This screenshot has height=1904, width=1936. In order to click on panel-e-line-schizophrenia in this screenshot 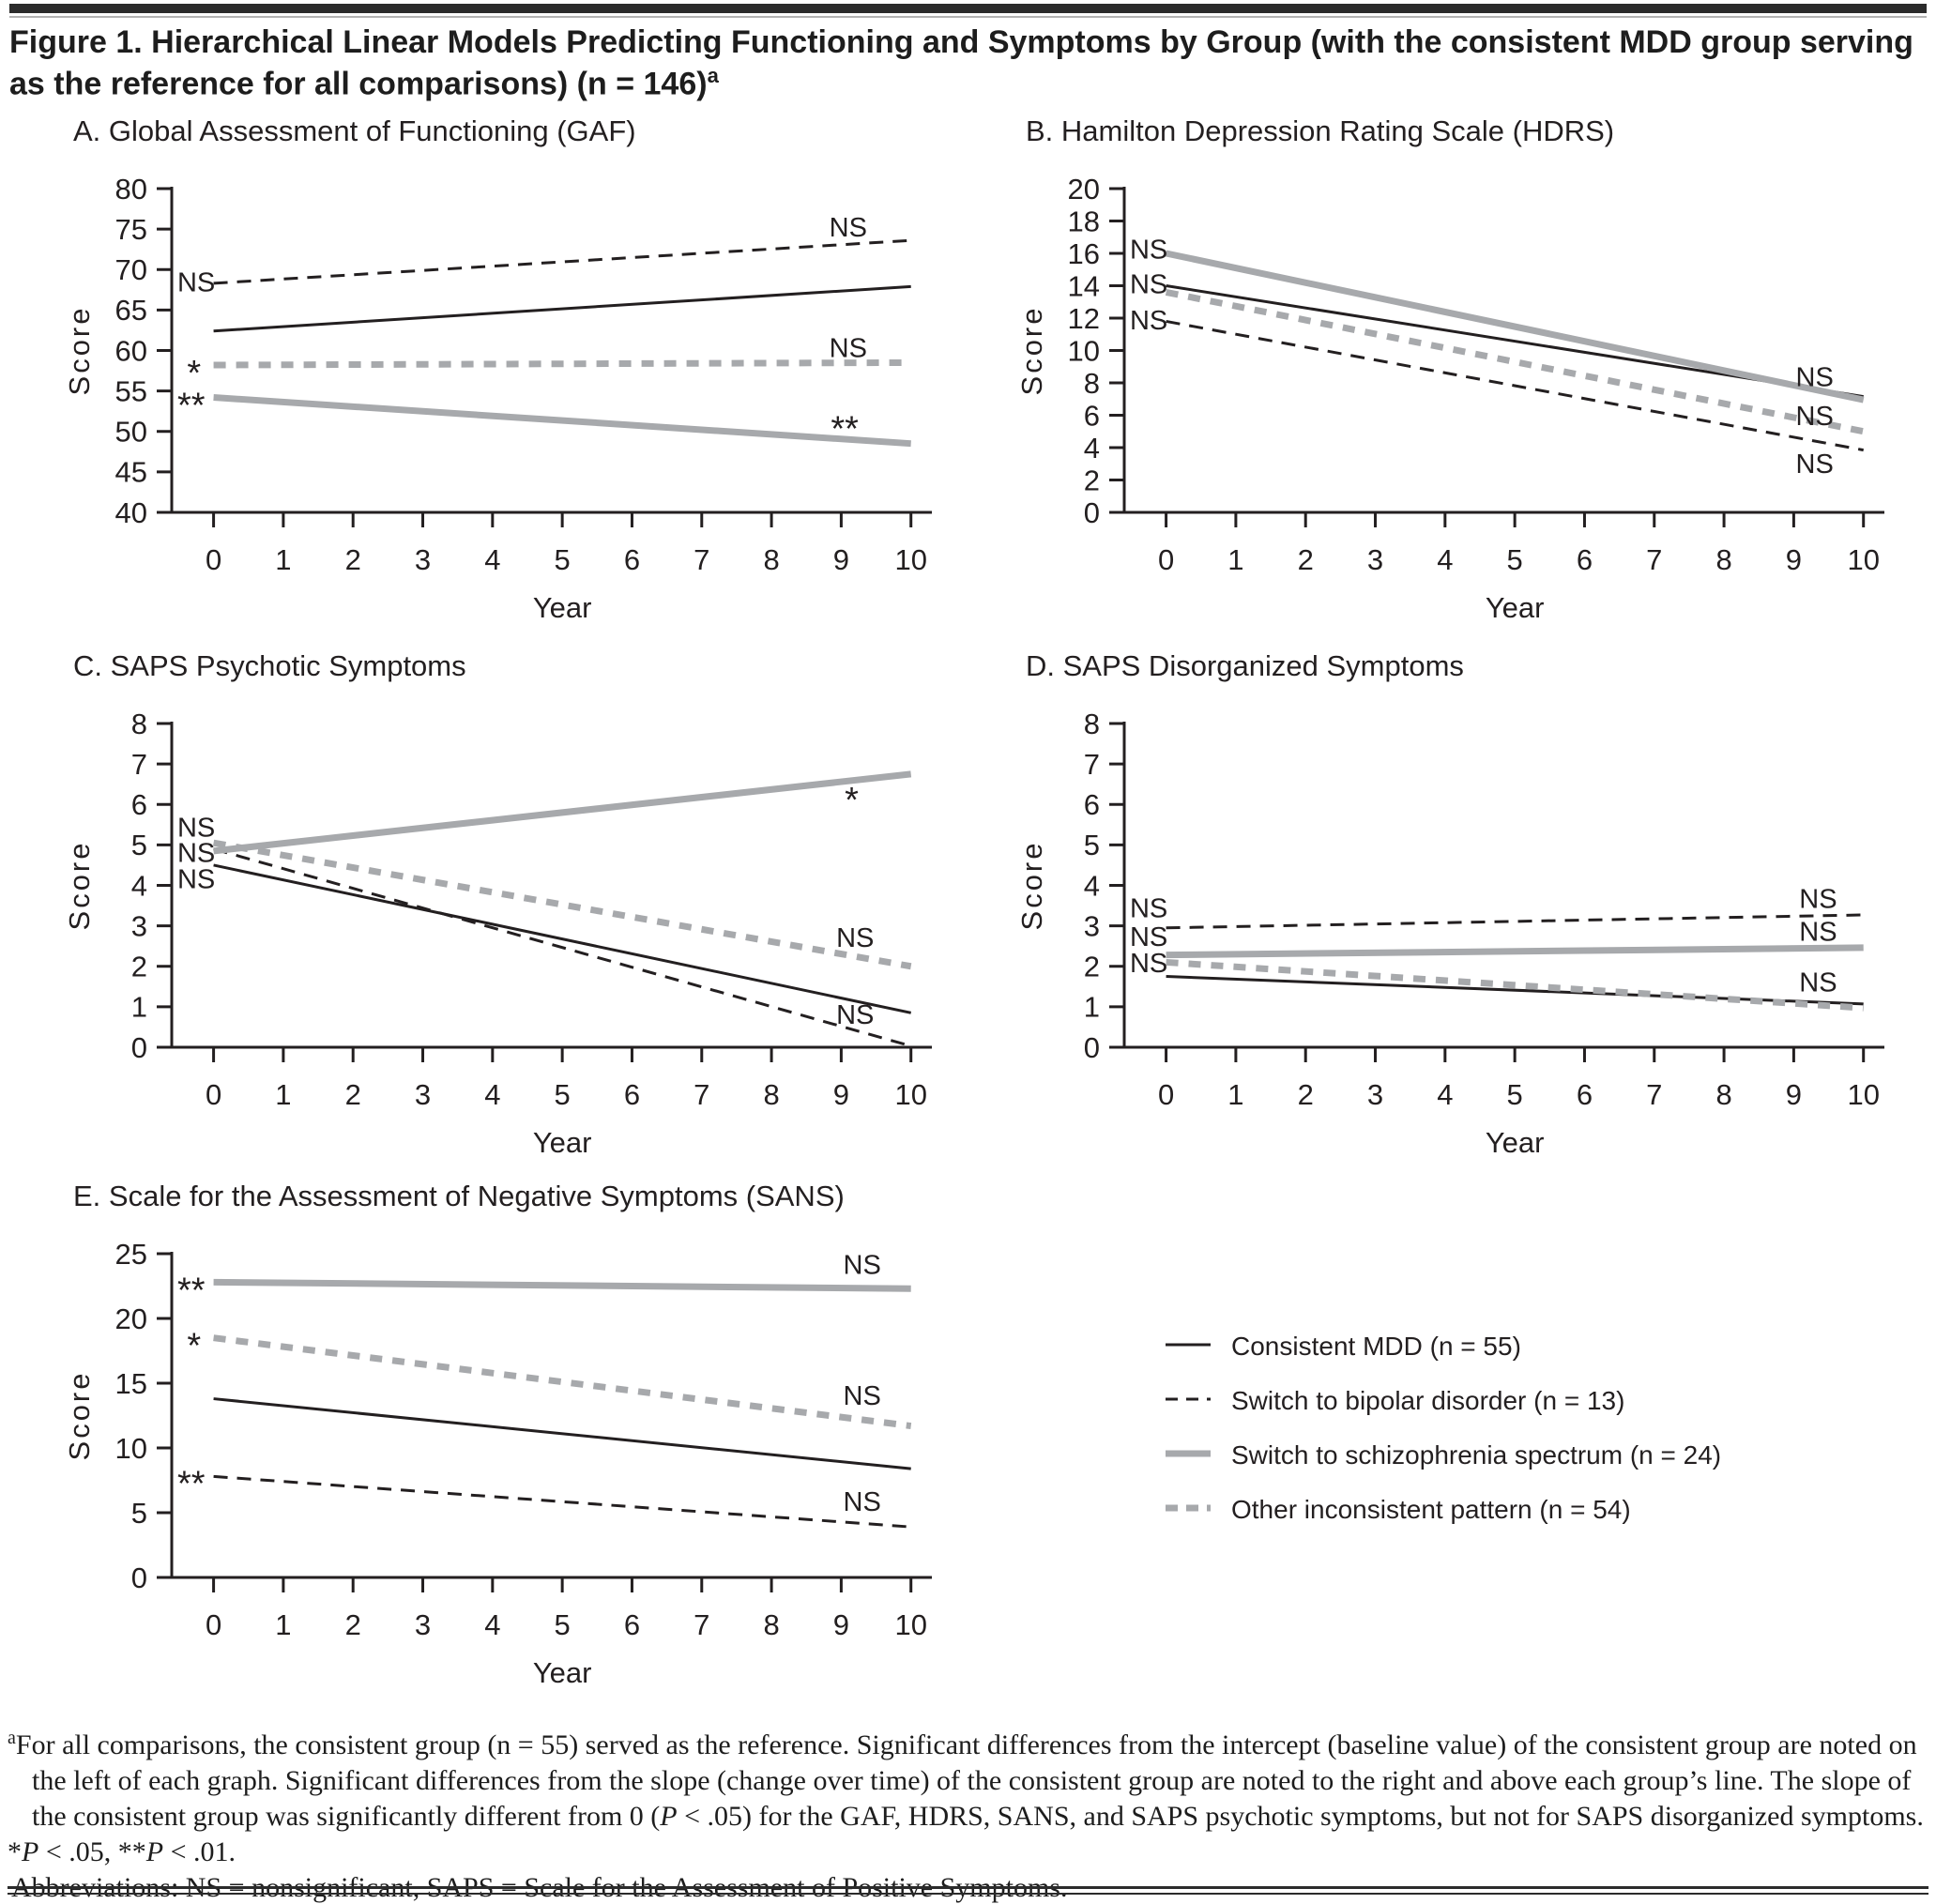, I will do `click(562, 1285)`.